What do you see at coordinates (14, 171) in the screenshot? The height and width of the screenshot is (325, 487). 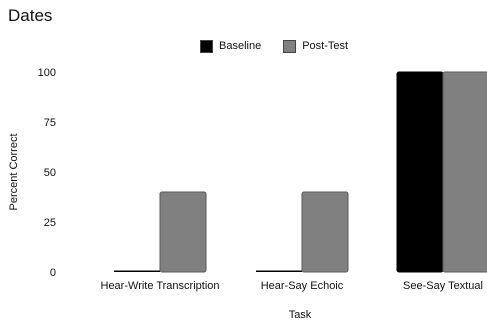 I see `y-axis-label: Percent Correct` at bounding box center [14, 171].